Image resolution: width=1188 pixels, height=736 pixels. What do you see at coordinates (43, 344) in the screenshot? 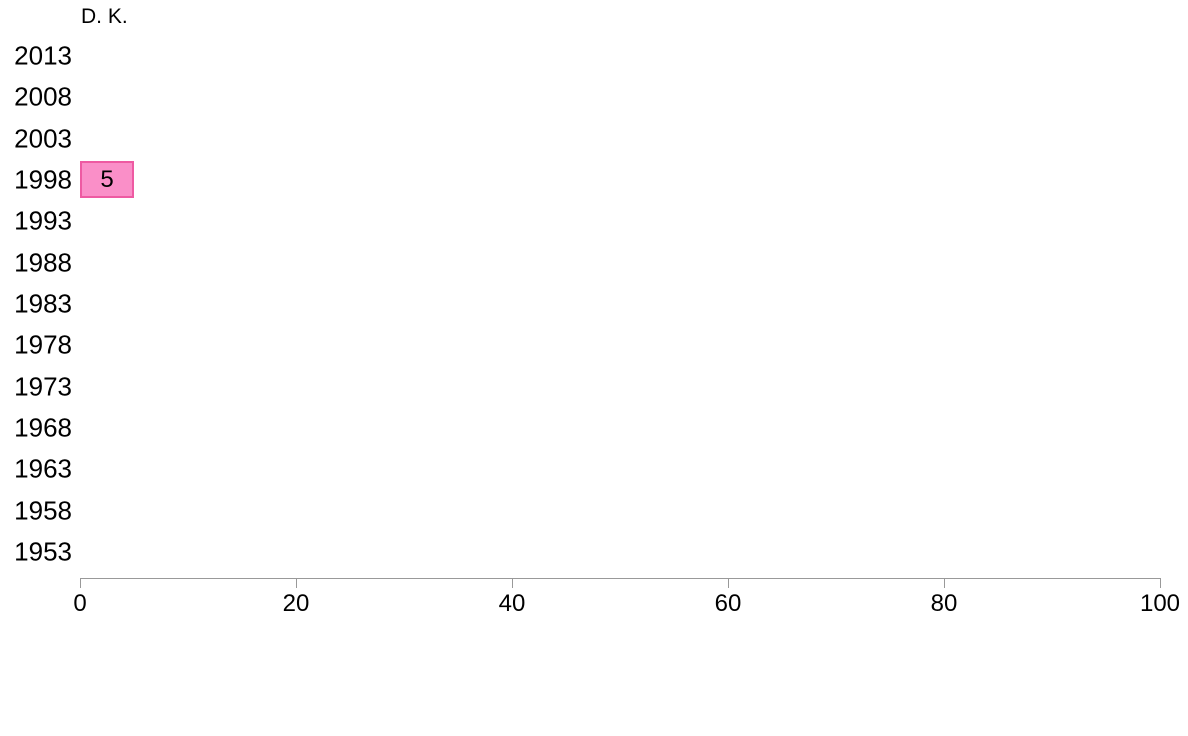
I see `y-axis-label: 1978` at bounding box center [43, 344].